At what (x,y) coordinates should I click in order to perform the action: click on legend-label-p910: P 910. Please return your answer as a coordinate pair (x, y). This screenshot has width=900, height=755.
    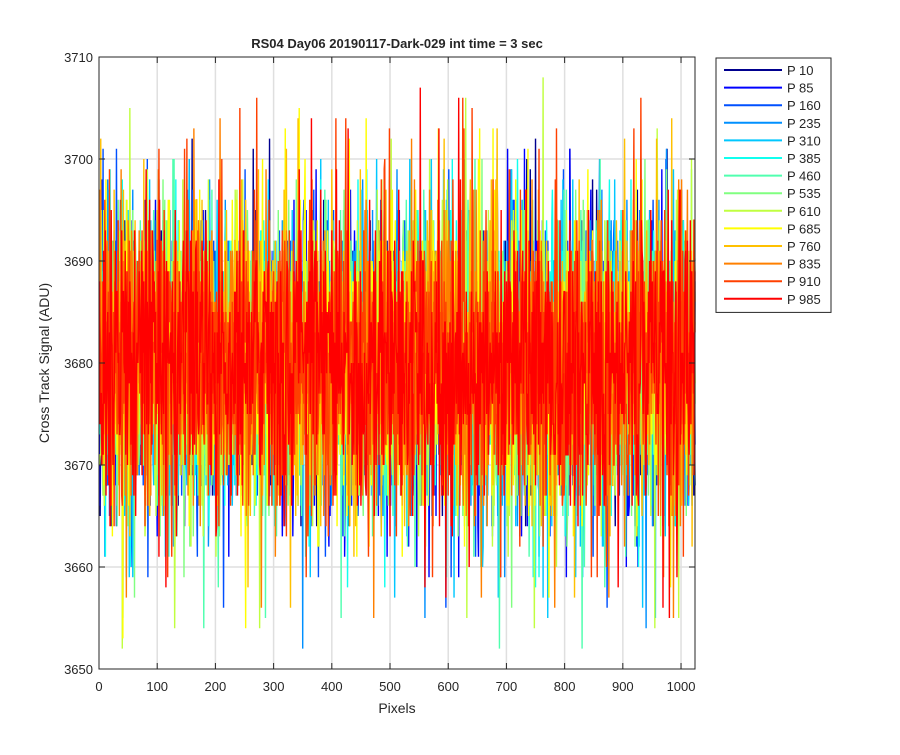
    Looking at the image, I should click on (804, 281).